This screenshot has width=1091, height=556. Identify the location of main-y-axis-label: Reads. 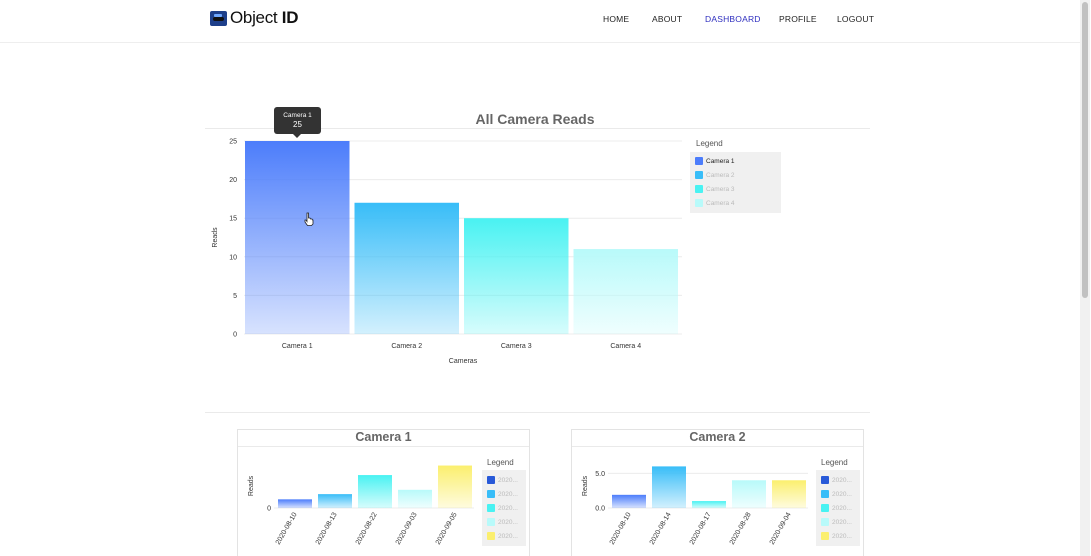
(215, 237).